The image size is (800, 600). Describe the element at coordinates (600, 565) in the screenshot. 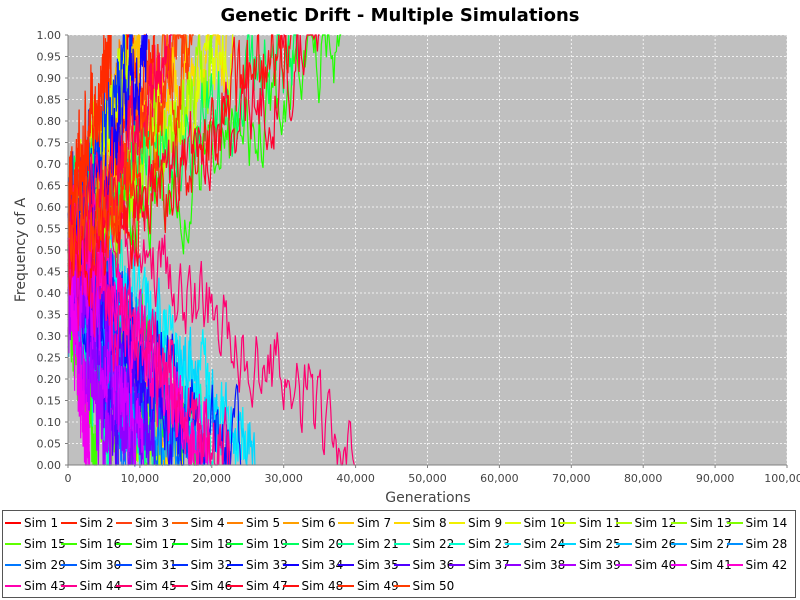

I see `legend-label: Sim 39` at that location.